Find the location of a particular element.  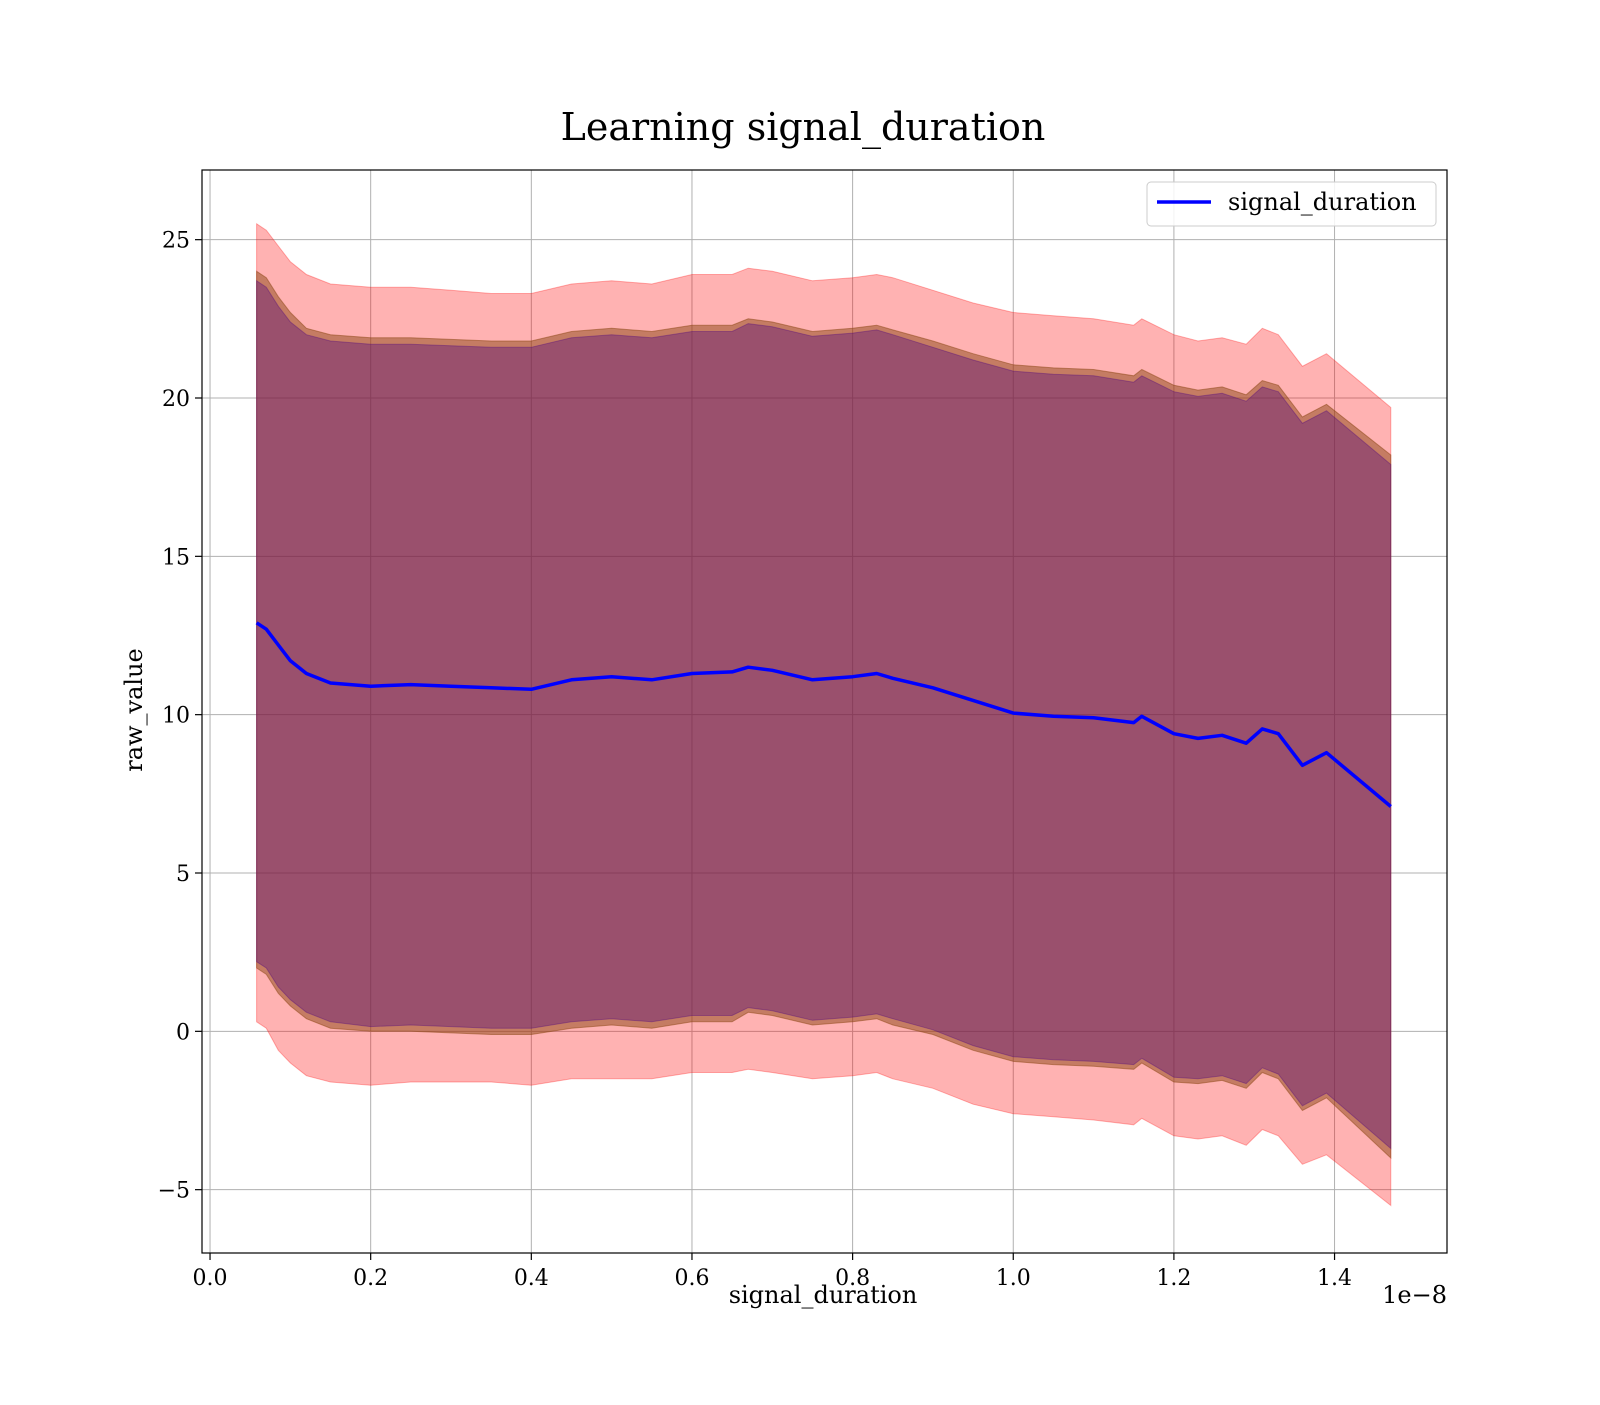

y-tick-label: 0 is located at coordinates (183, 1032).